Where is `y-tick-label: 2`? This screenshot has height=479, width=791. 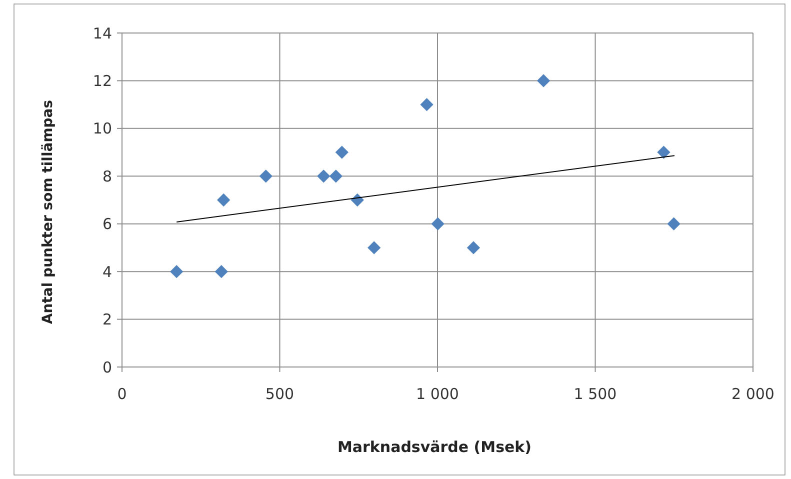 y-tick-label: 2 is located at coordinates (107, 319).